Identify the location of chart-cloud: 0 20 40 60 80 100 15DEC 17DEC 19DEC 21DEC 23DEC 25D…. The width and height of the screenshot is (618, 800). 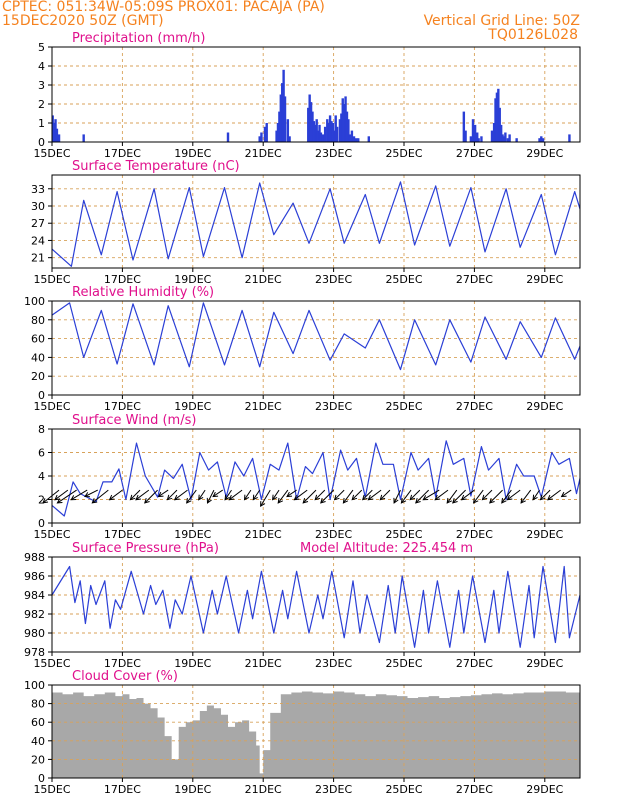
(302, 732).